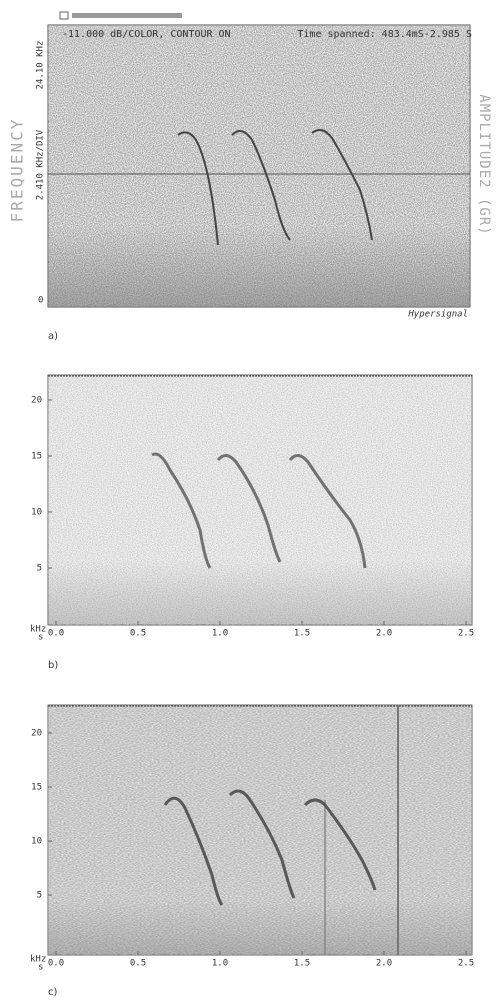 The width and height of the screenshot is (500, 1000). Describe the element at coordinates (41, 164) in the screenshot. I see `y-scale: 2.410 KHz/DIV` at that location.